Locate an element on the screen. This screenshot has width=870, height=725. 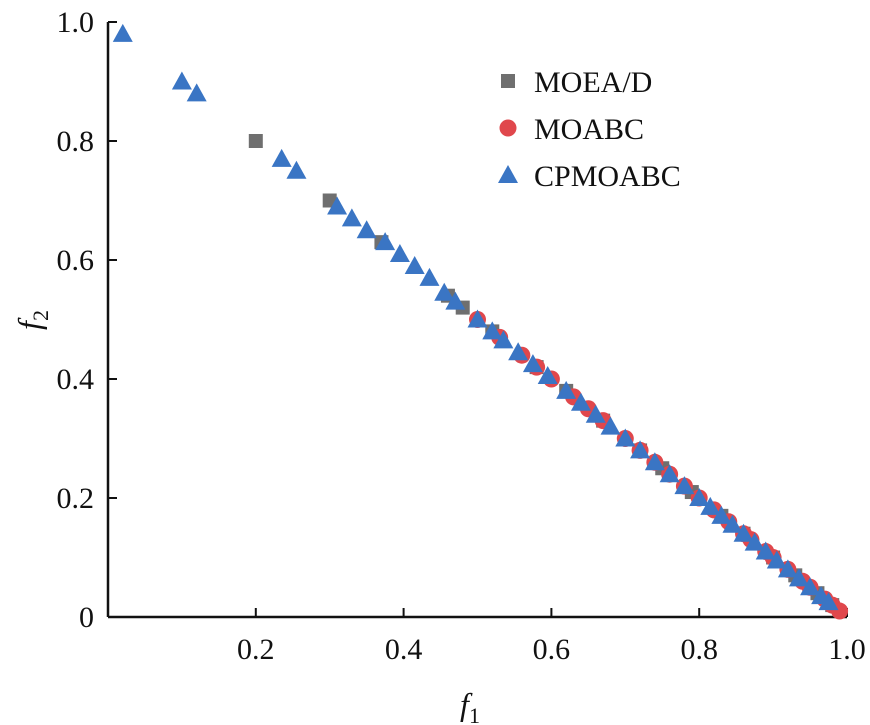
legend-item: MOABC is located at coordinates (571, 129).